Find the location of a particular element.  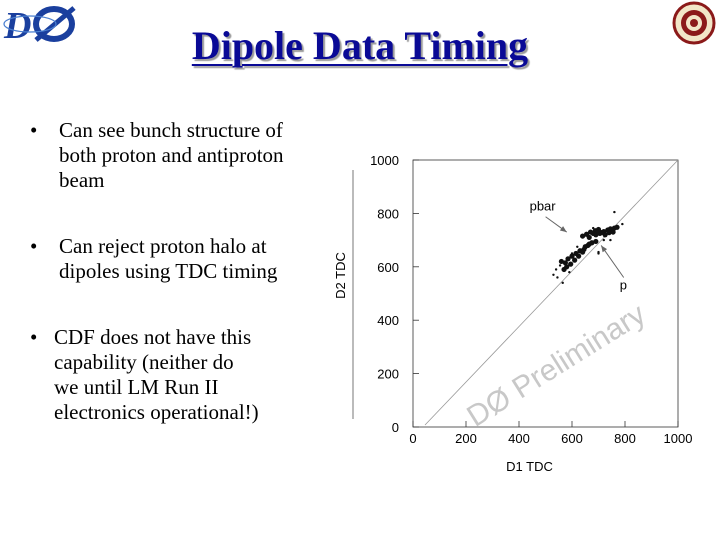

x-tick-label: 0 is located at coordinates (412, 438).